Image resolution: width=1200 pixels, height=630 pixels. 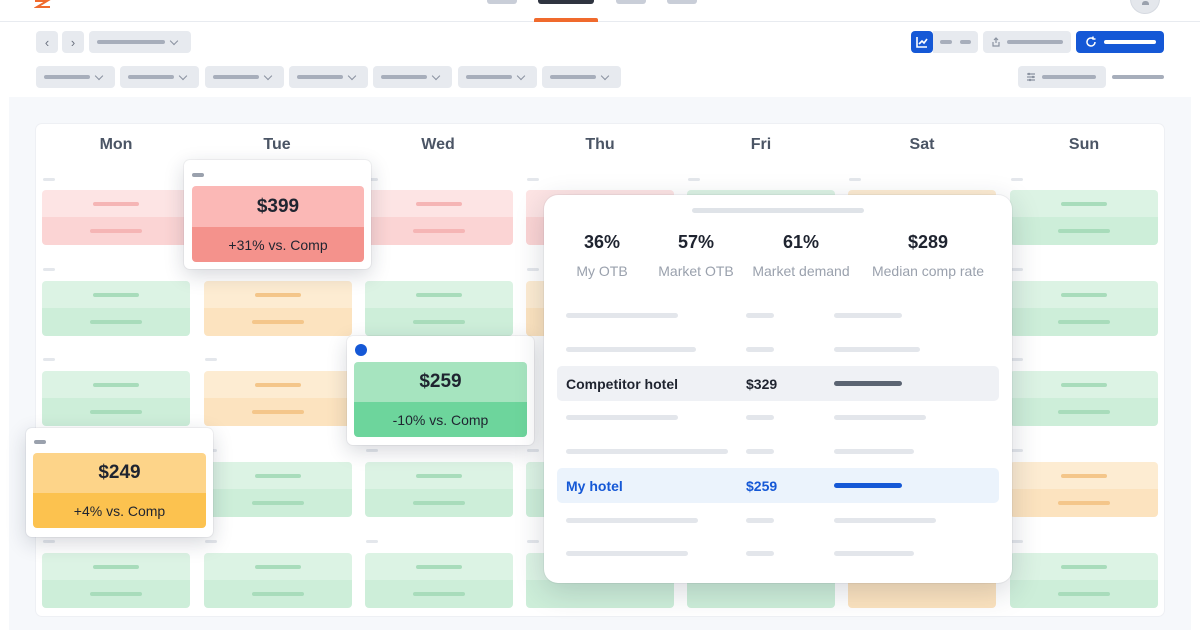 What do you see at coordinates (696, 255) in the screenshot?
I see `stat-market-otb: 57% Market OTB` at bounding box center [696, 255].